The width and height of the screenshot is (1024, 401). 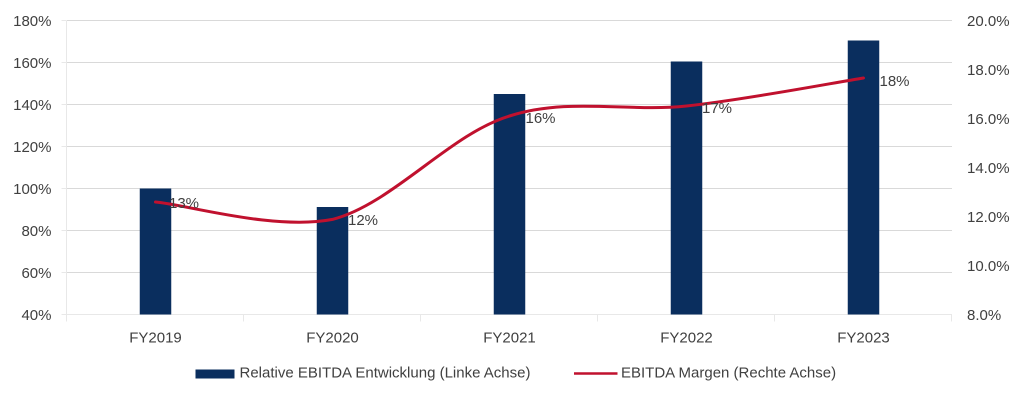 What do you see at coordinates (155, 337) in the screenshot?
I see `svg-text: FY2019` at bounding box center [155, 337].